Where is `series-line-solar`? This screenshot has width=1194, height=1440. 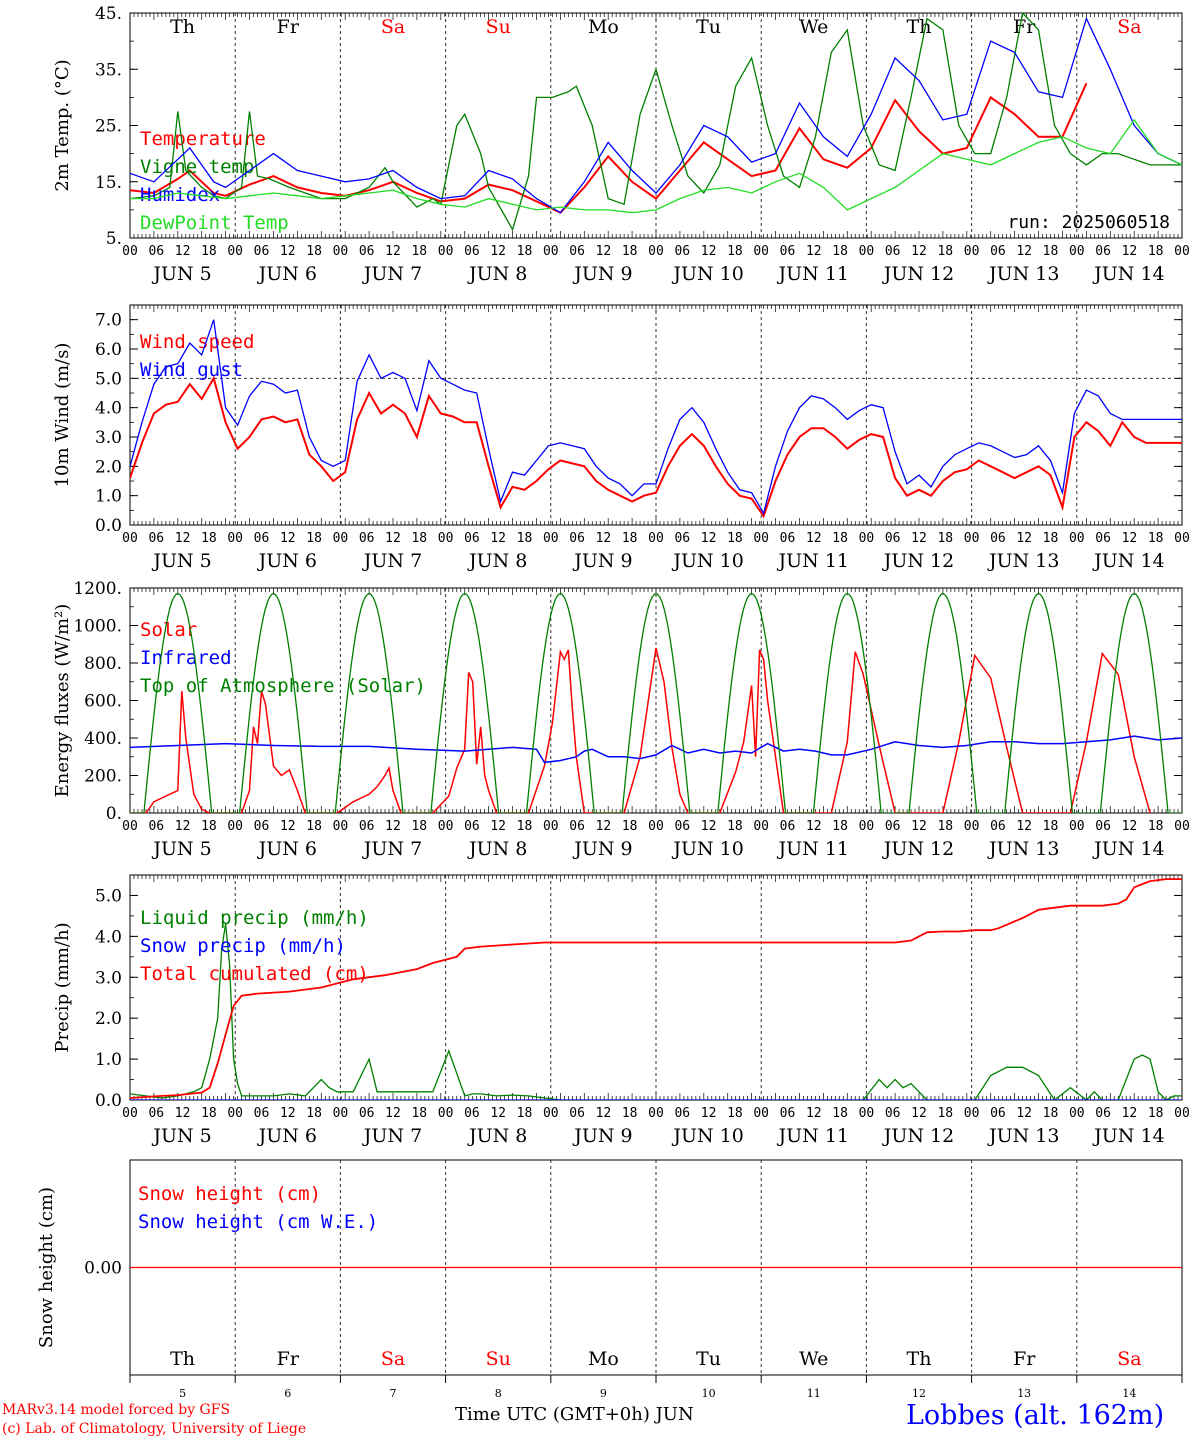 series-line-solar is located at coordinates (640, 730).